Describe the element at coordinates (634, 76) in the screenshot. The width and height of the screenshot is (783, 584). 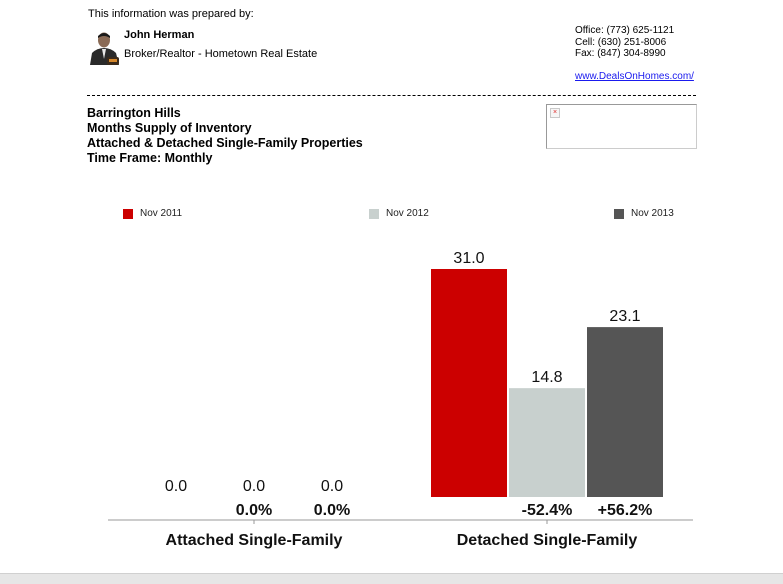
I see `website-link: www.DealsOnHomes.com/` at that location.